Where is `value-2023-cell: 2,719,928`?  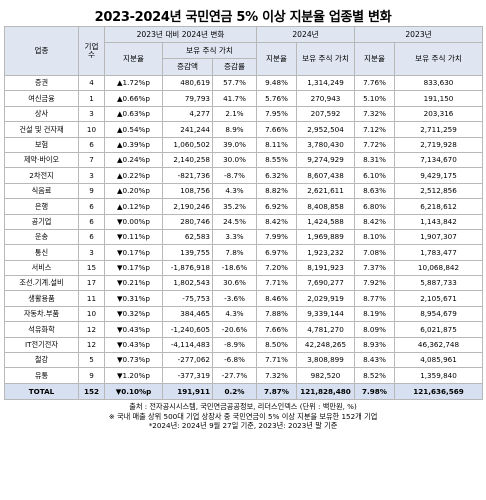 value-2023-cell: 2,719,928 is located at coordinates (438, 144).